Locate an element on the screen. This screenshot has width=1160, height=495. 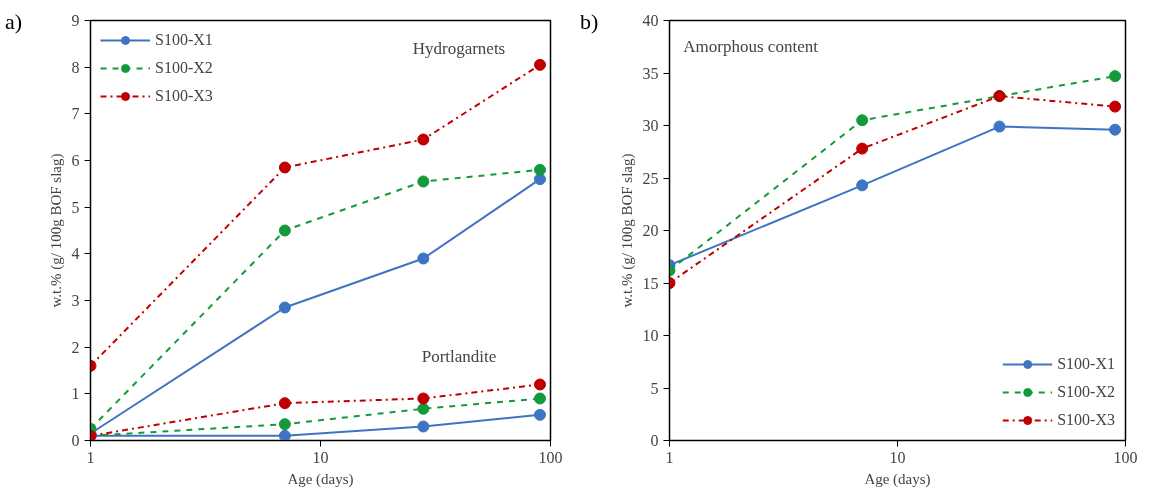
y-tick-label: 10 is located at coordinates (650, 335).